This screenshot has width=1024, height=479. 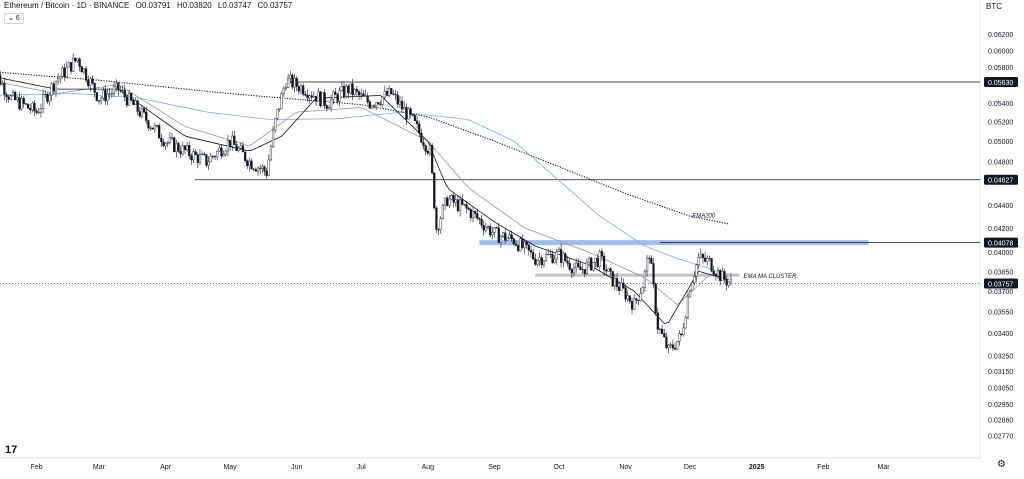 What do you see at coordinates (67, 5) in the screenshot?
I see `symbol-title: Ethereum / Bitcoin · 1D · BINANCE` at bounding box center [67, 5].